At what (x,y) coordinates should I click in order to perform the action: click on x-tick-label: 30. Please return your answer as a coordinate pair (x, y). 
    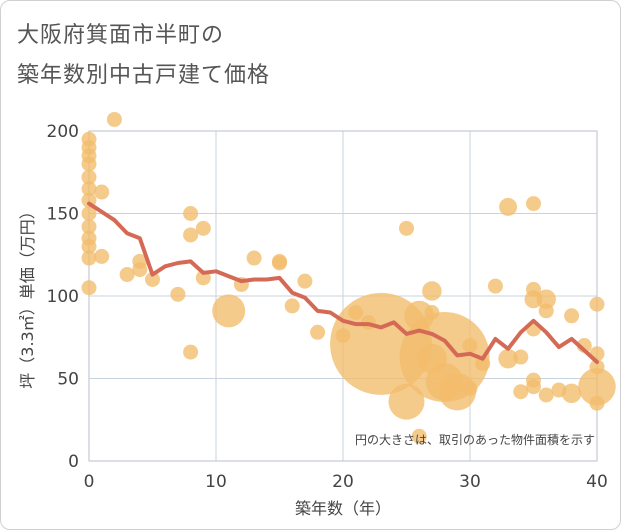
    Looking at the image, I should click on (470, 482).